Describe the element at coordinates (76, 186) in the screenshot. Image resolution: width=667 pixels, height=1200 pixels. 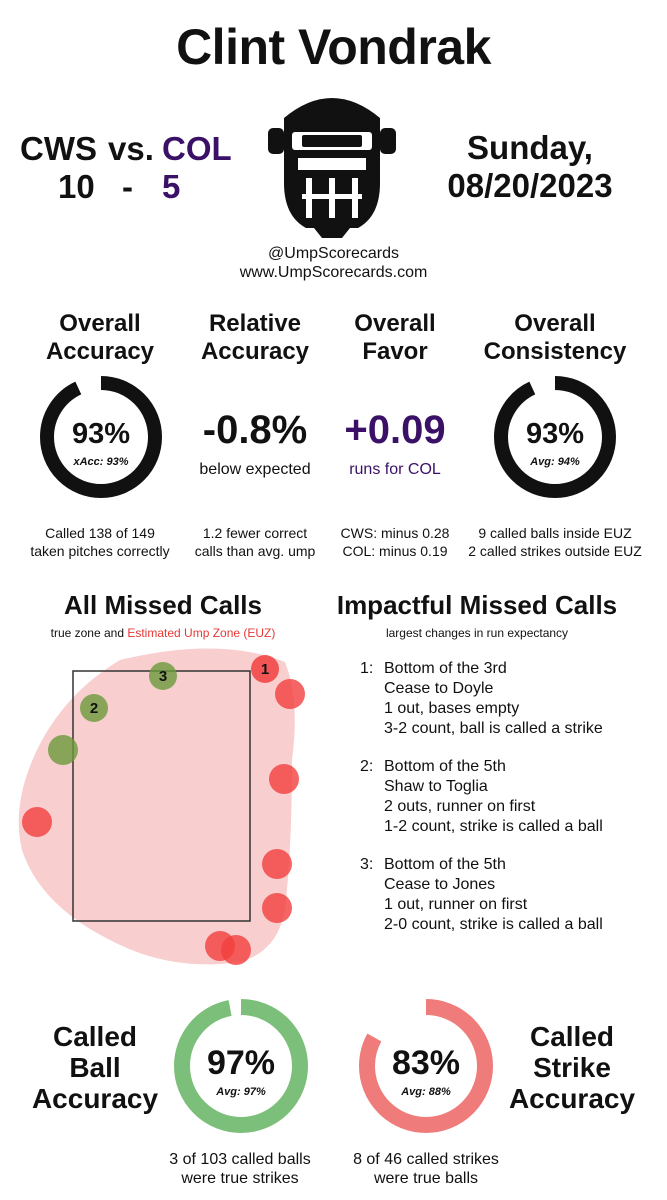
I see `away-score: 10` at that location.